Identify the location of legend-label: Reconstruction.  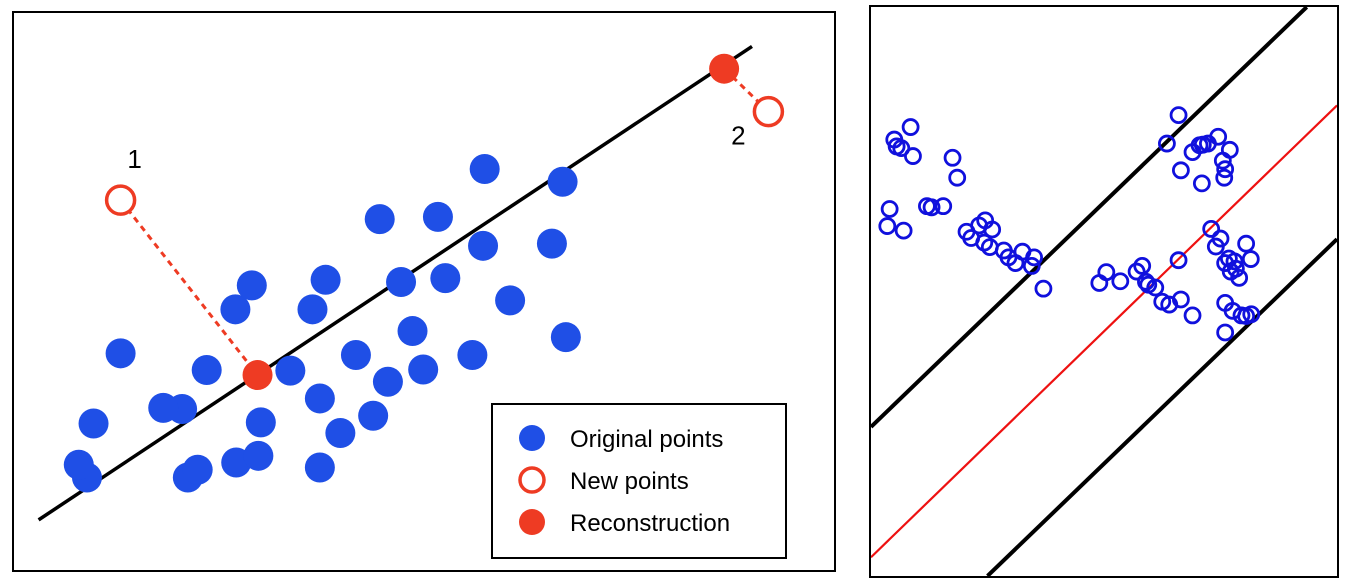
(650, 523).